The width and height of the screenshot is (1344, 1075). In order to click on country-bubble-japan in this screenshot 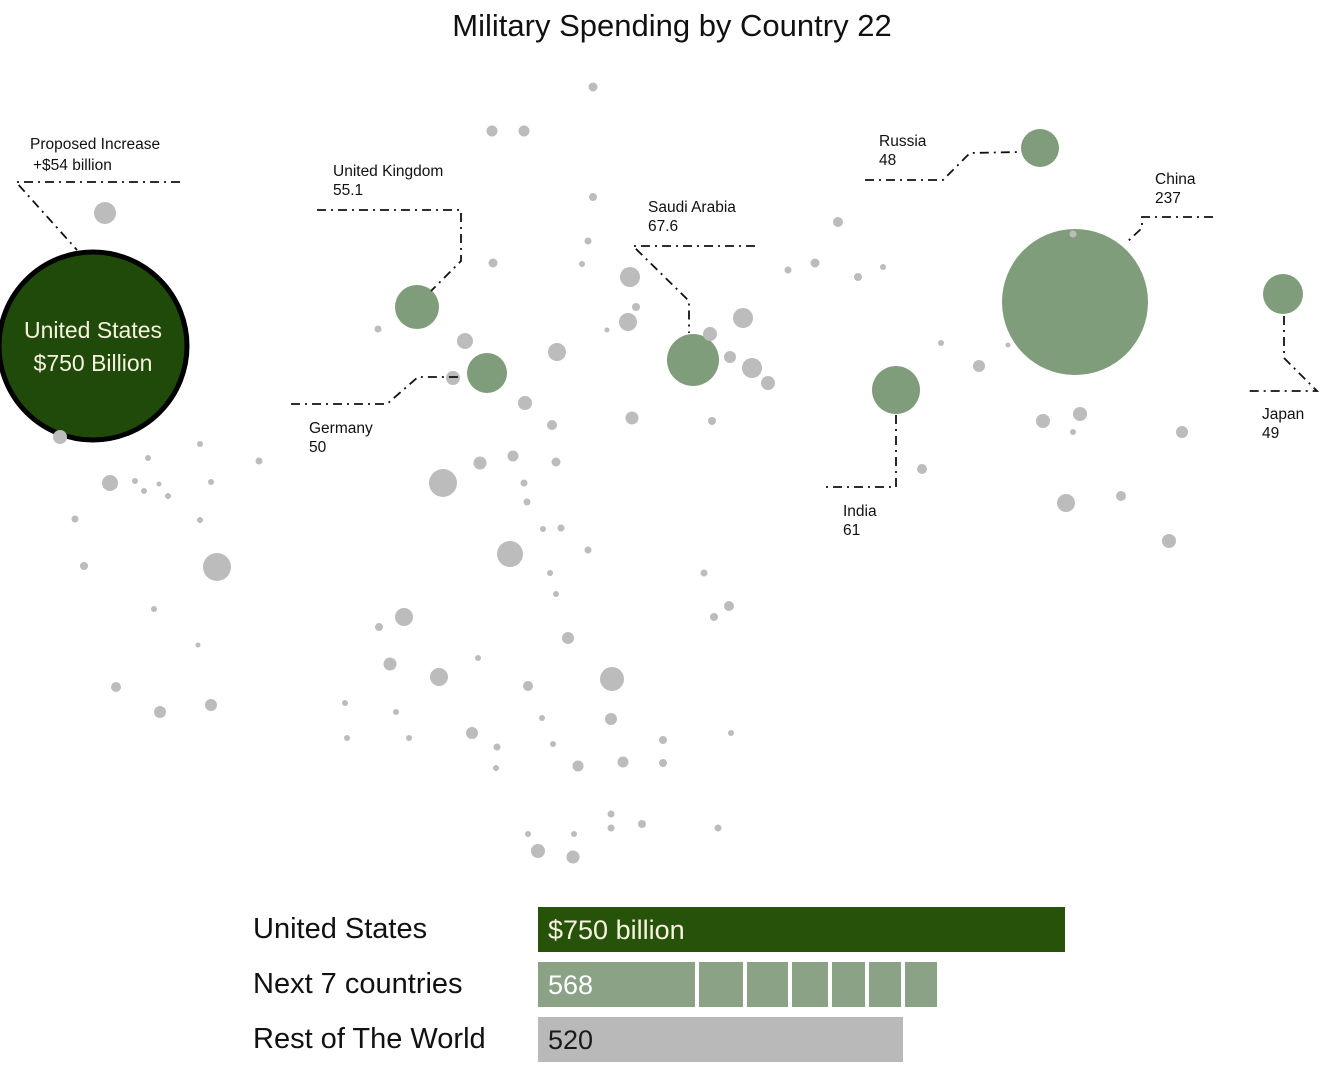, I will do `click(1283, 294)`.